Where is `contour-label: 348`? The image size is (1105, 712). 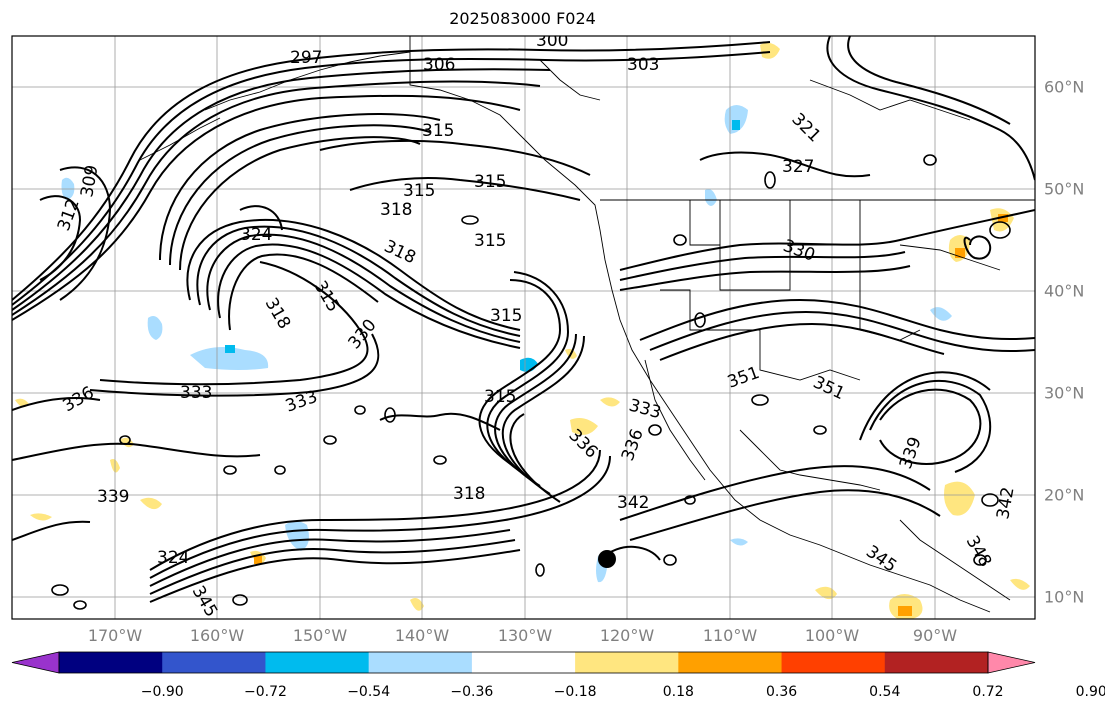
contour-label: 348 is located at coordinates (979, 552).